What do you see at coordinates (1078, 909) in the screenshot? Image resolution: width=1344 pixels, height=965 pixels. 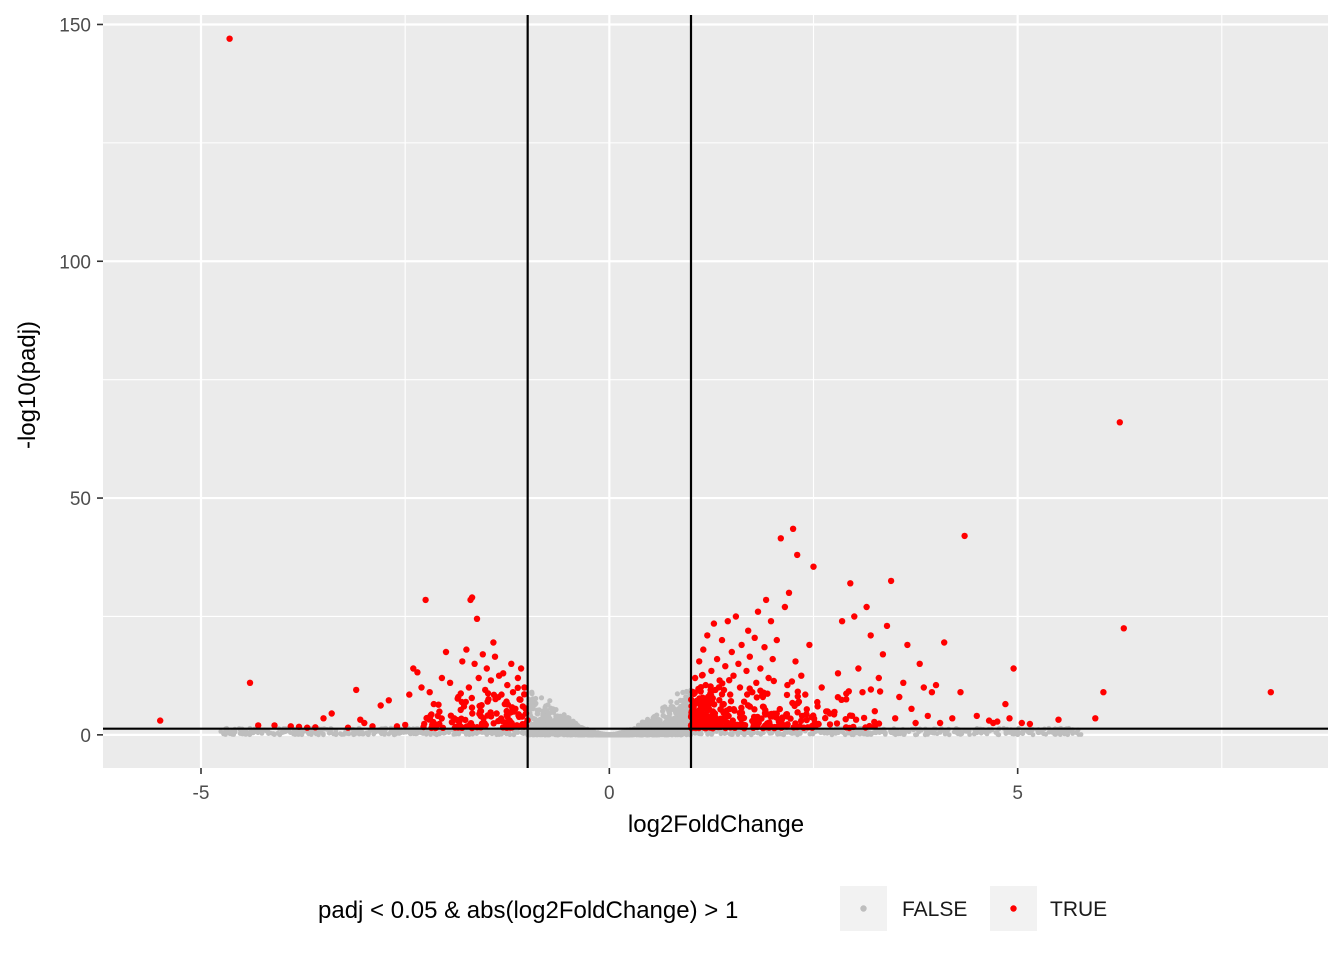 I see `legend-label-true: TRUE` at bounding box center [1078, 909].